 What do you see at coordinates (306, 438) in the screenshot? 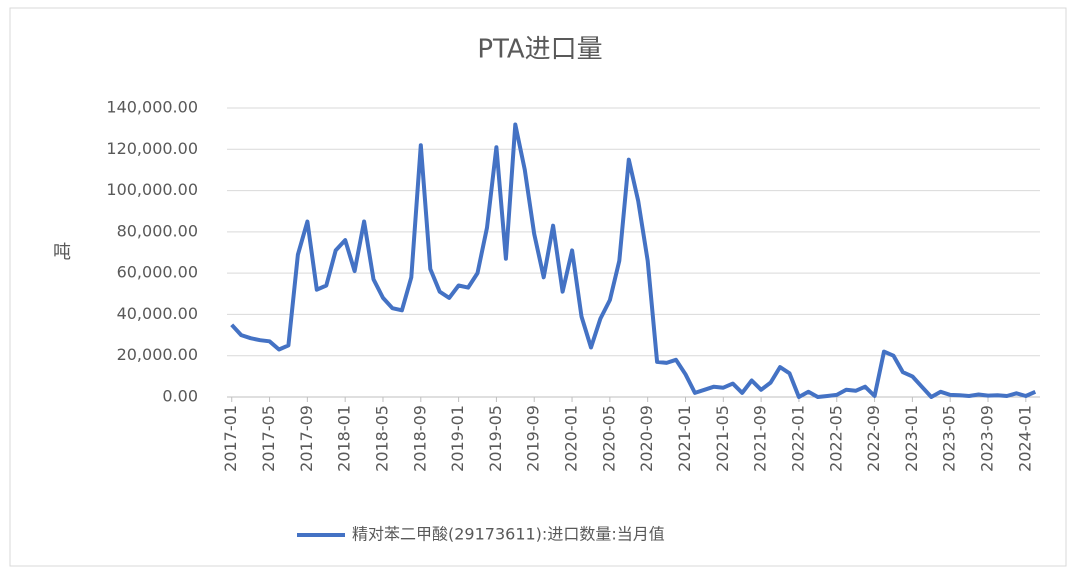
I see `x-tick-label: 2017-09` at bounding box center [306, 438].